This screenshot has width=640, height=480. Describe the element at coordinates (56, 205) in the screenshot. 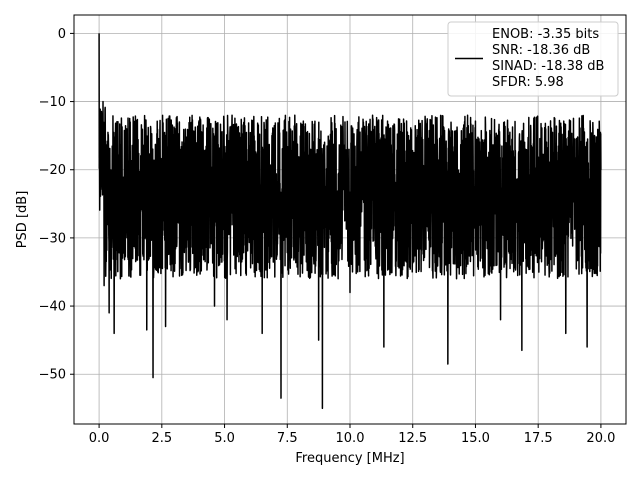

I see `y-axis-ticks: 0 −10 −20 −30 −40 −50` at that location.